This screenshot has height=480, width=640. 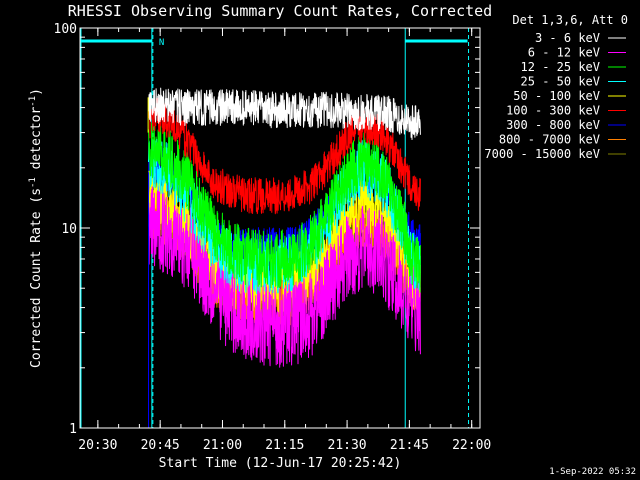 What do you see at coordinates (73, 429) in the screenshot?
I see `y-tick-label: 1` at bounding box center [73, 429].